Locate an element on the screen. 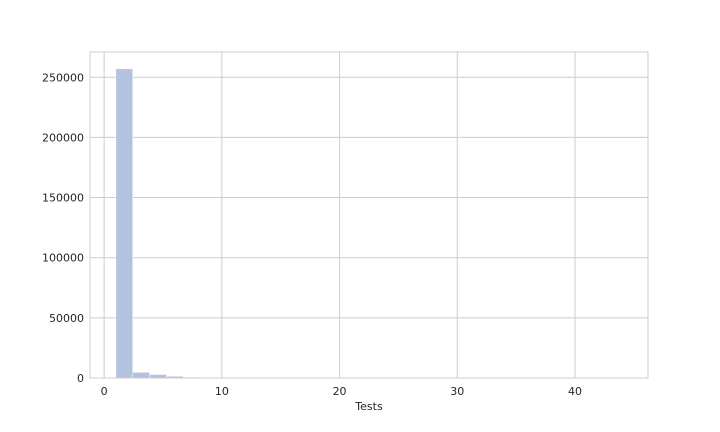 This screenshot has width=720, height=432. y-tick-label-2: 100000 is located at coordinates (63, 258).